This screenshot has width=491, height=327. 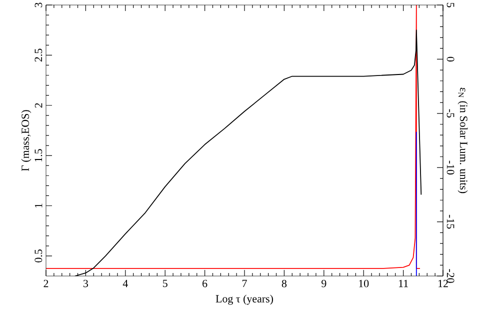 I want to click on x-tick-label: 9, so click(x=324, y=284).